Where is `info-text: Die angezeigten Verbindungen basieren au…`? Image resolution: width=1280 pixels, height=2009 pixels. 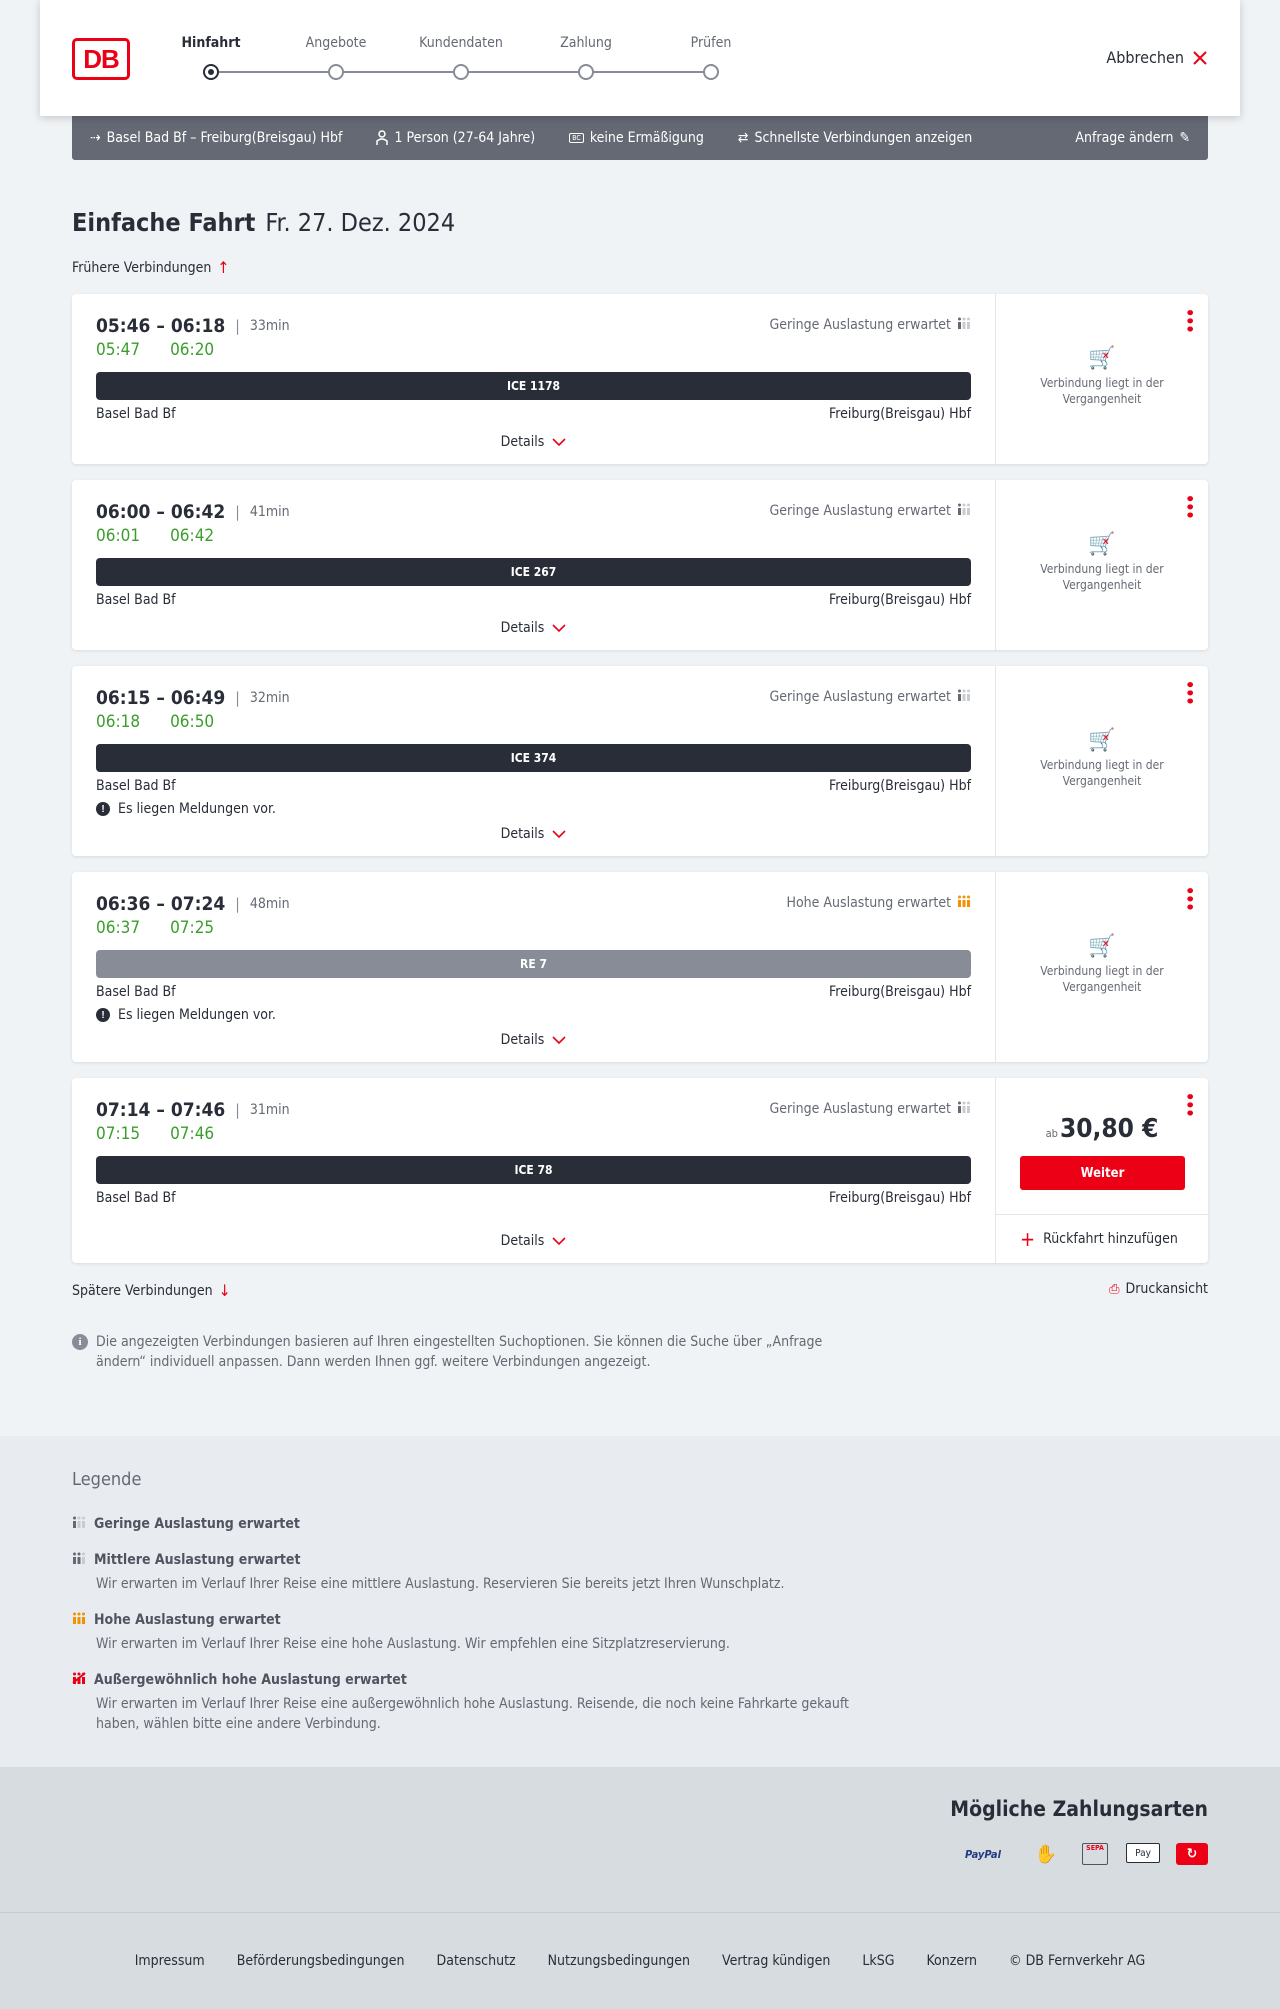
info-text: Die angezeigten Verbindungen basieren au… is located at coordinates (459, 1352).